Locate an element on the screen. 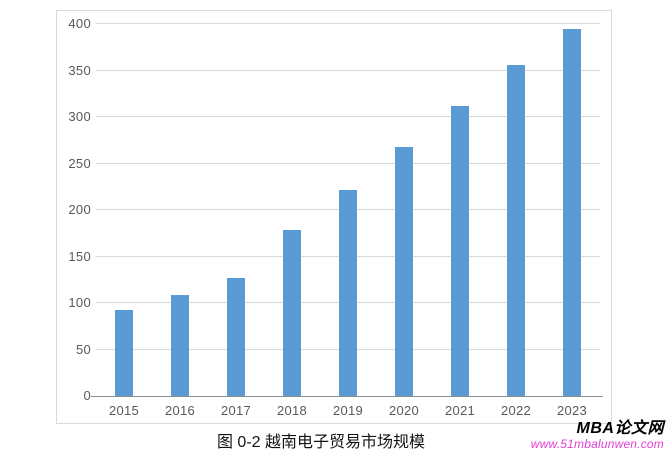  x-tick-label: 2018 is located at coordinates (292, 410).